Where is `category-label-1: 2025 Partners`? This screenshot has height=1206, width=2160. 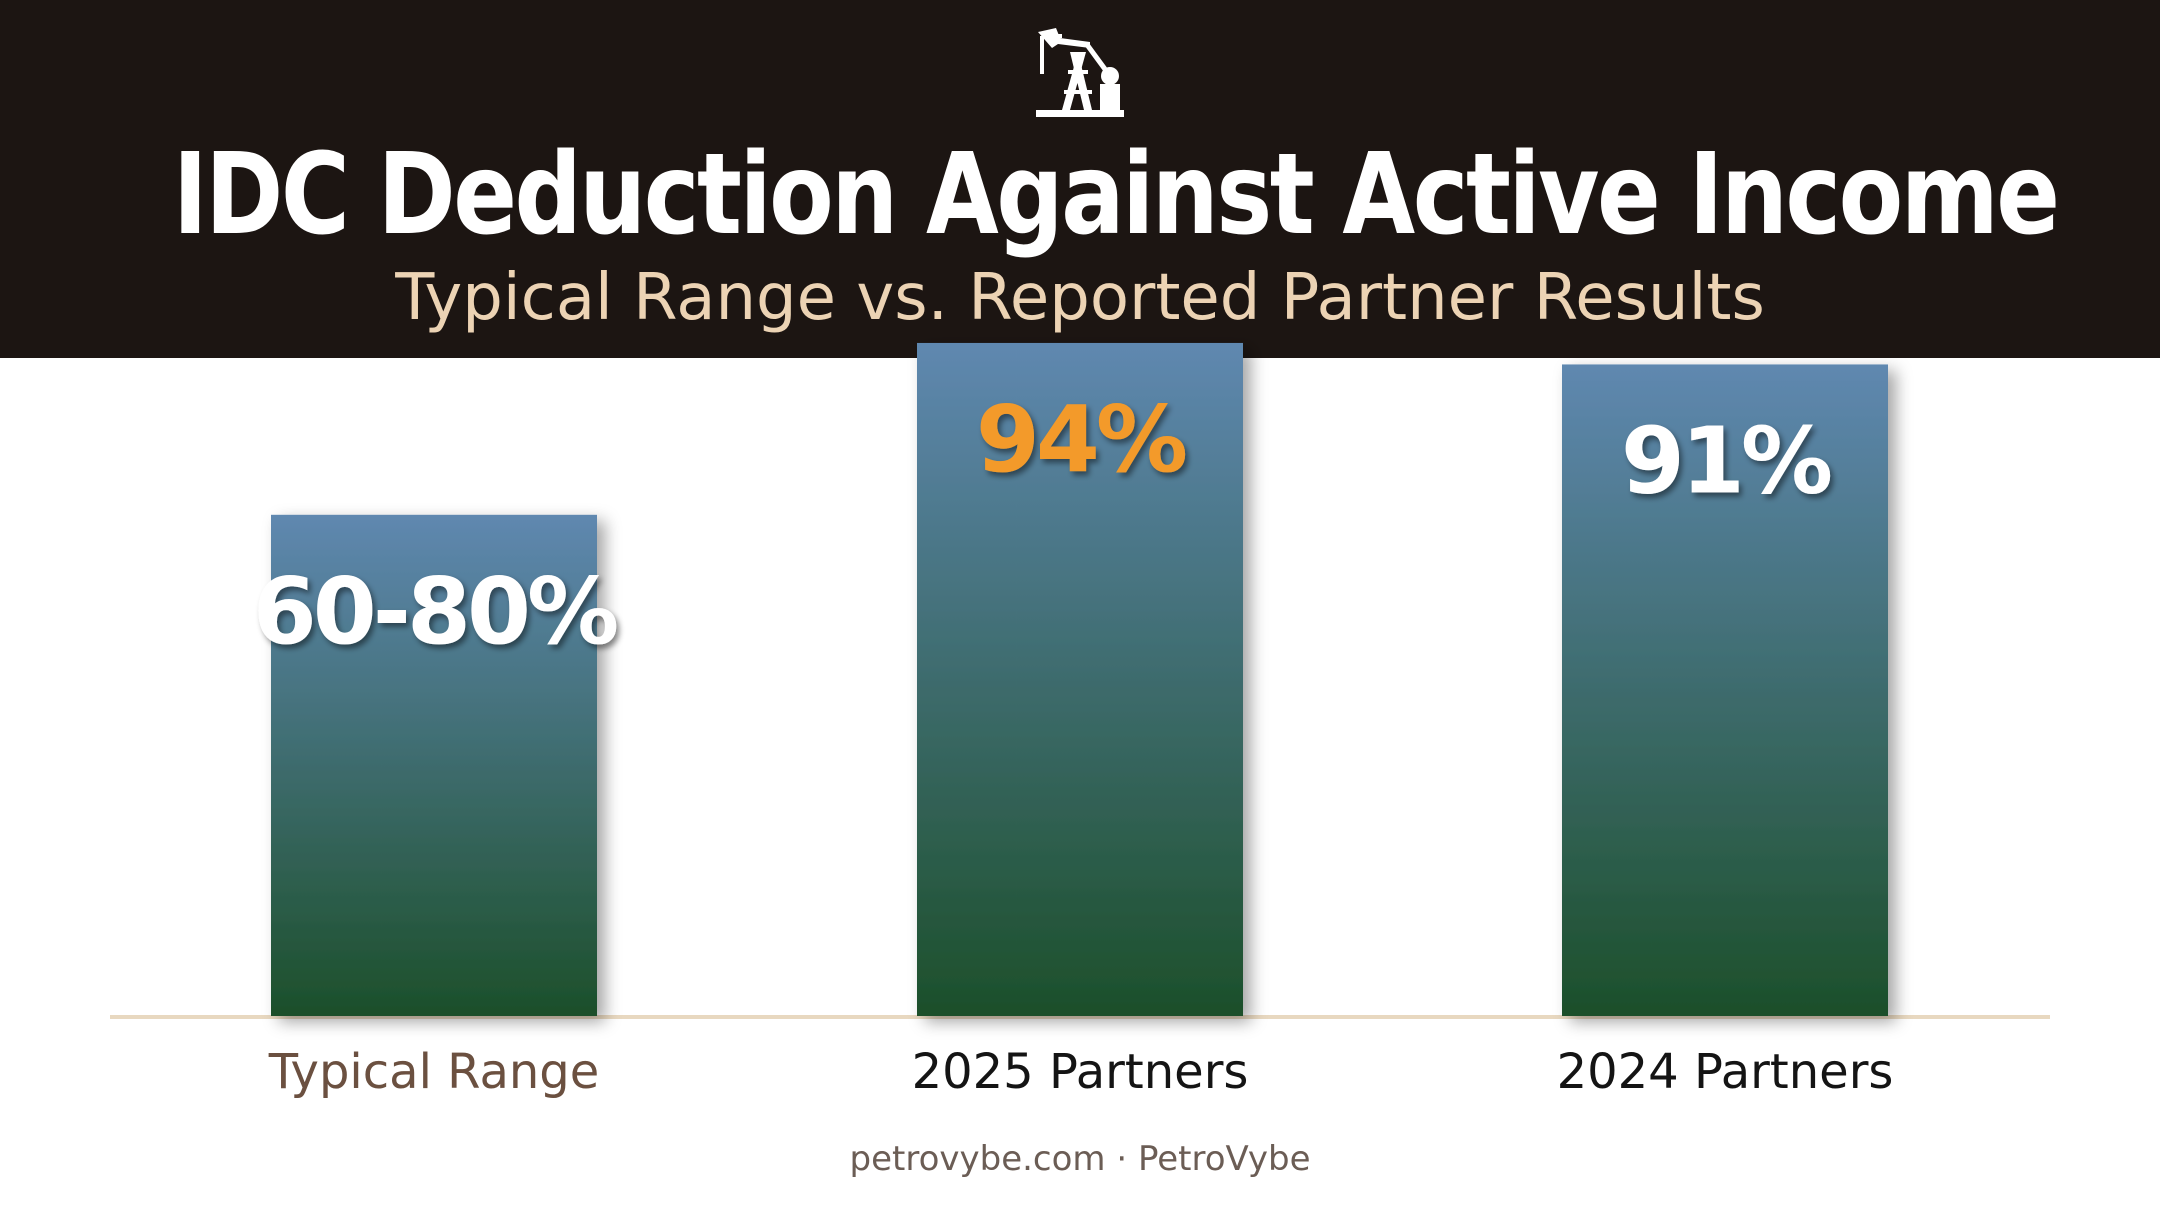
category-label-1: 2025 Partners is located at coordinates (1080, 1072).